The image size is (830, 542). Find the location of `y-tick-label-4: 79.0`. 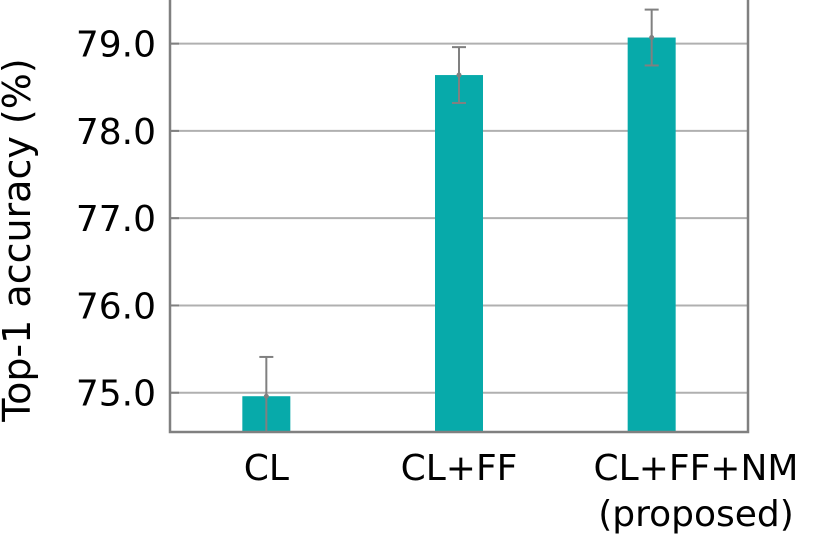

y-tick-label-4: 79.0 is located at coordinates (116, 45).